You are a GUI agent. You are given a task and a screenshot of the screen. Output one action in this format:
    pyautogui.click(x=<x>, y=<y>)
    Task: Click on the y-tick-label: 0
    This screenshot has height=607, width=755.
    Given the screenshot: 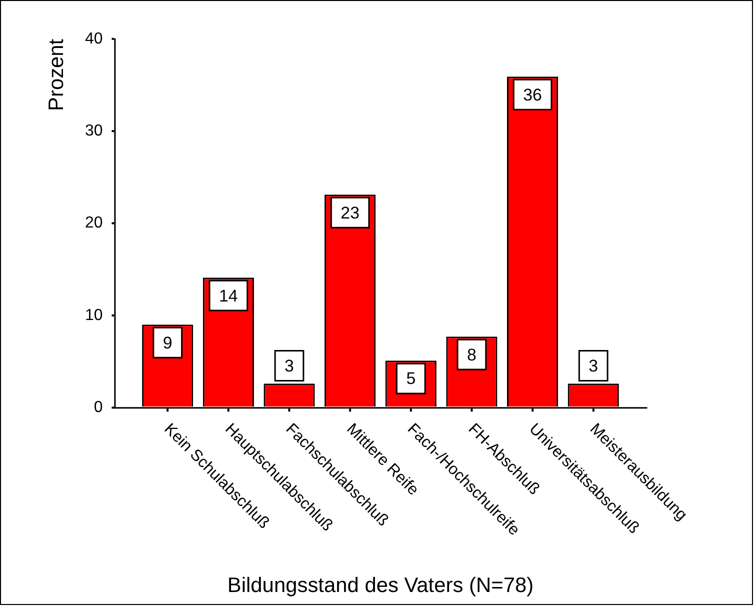 What is the action you would take?
    pyautogui.click(x=98, y=407)
    